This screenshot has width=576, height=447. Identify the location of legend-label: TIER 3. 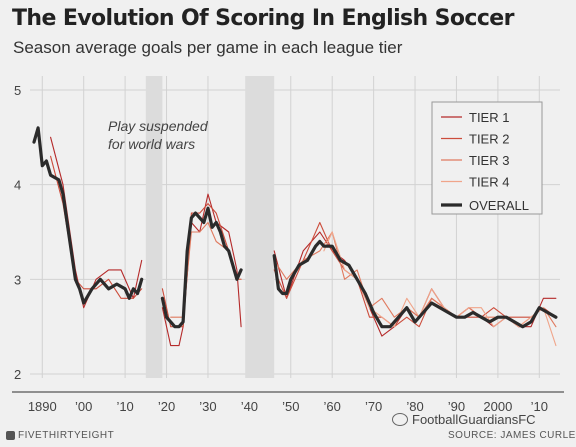
(489, 160).